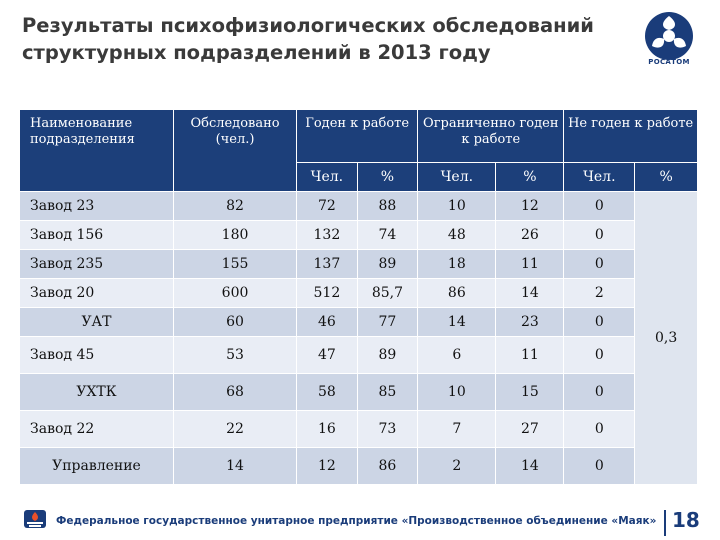 The height and width of the screenshot is (540, 720). I want to click on cell-limited-people: 2, so click(457, 466).